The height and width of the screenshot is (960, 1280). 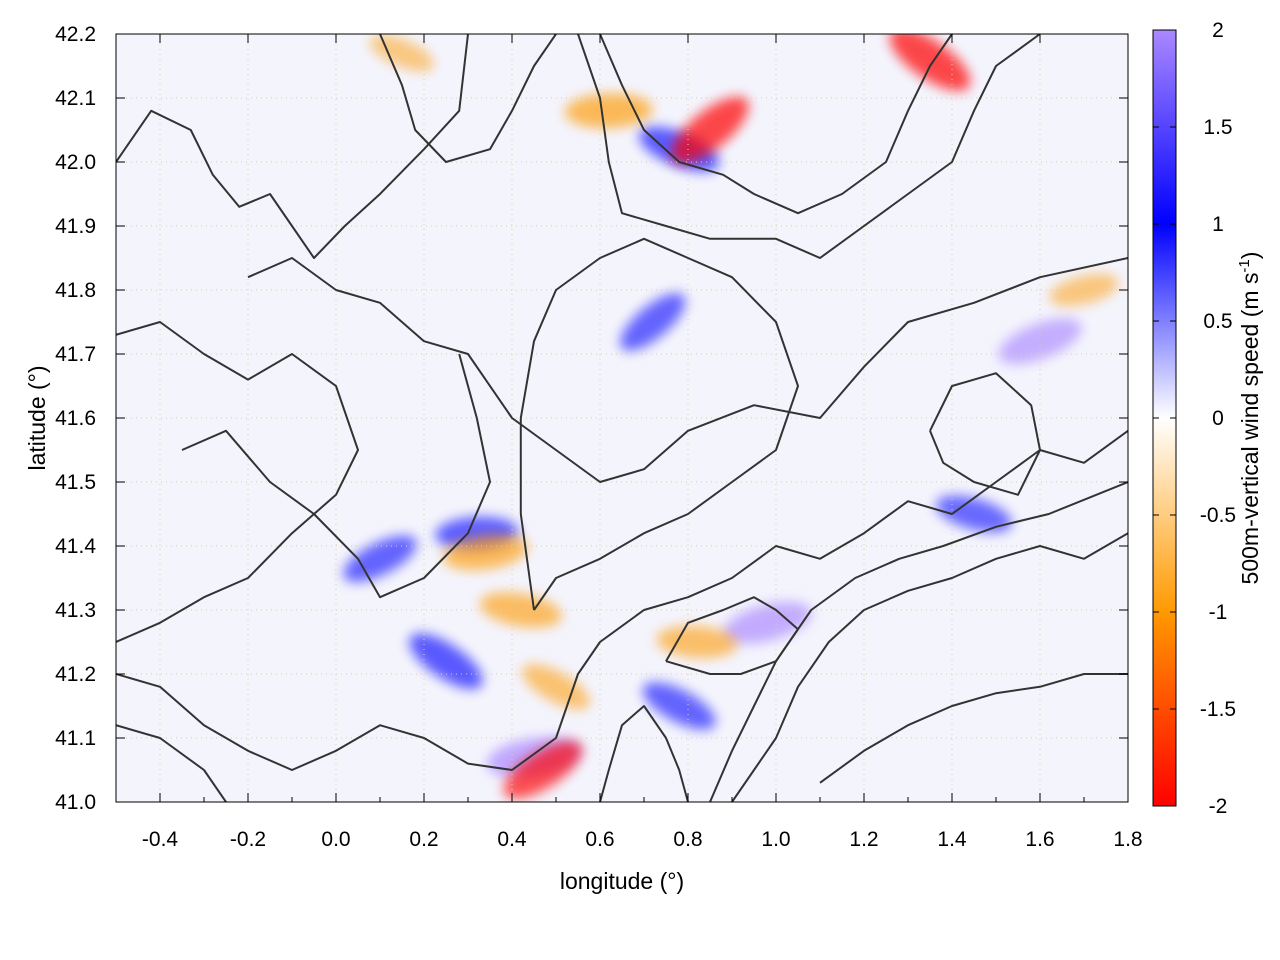 I want to click on y-tick-label: 41.3, so click(x=75, y=610).